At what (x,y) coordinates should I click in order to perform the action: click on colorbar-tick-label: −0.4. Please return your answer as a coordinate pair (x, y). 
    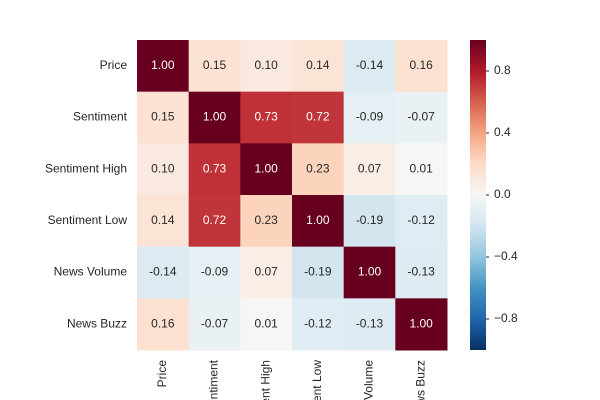
    Looking at the image, I should click on (506, 256).